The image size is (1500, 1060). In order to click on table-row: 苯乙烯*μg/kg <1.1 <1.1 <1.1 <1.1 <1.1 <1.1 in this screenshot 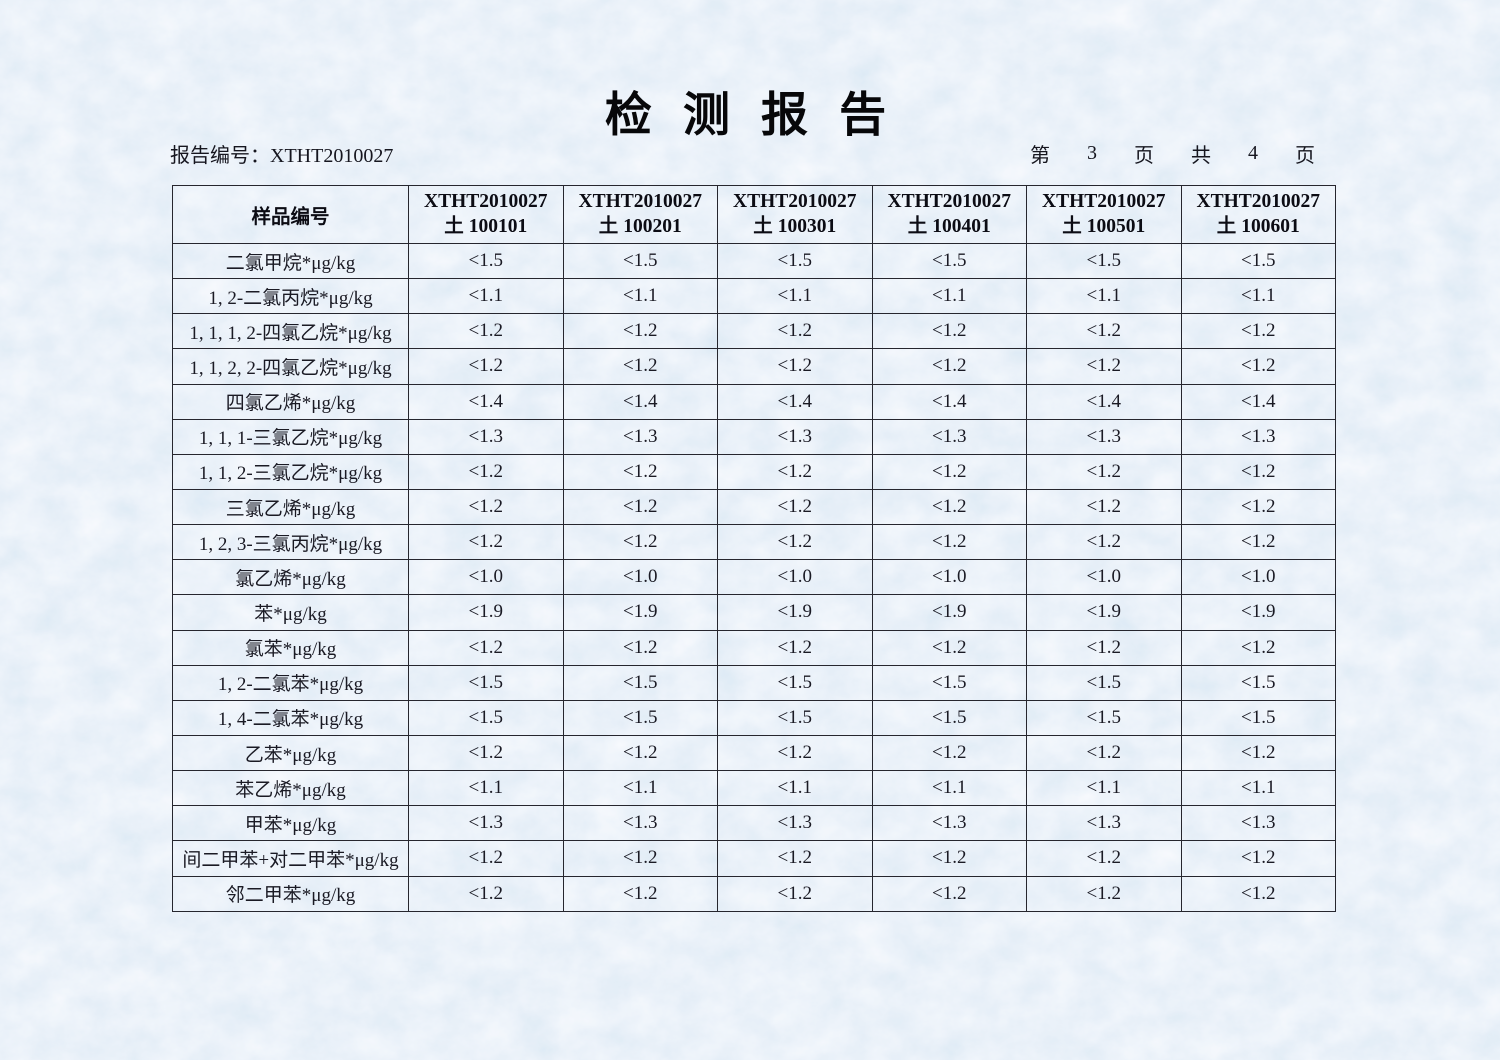, I will do `click(754, 788)`.